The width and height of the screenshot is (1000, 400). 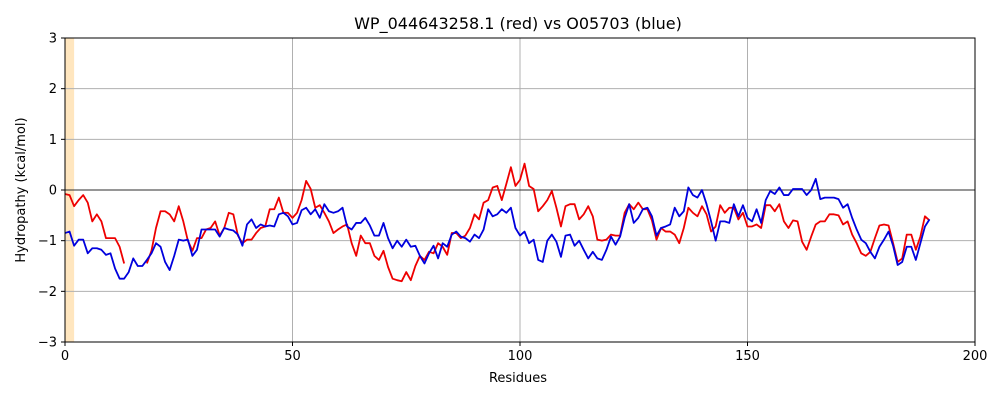 I want to click on x-tick-label: 0, so click(x=65, y=356).